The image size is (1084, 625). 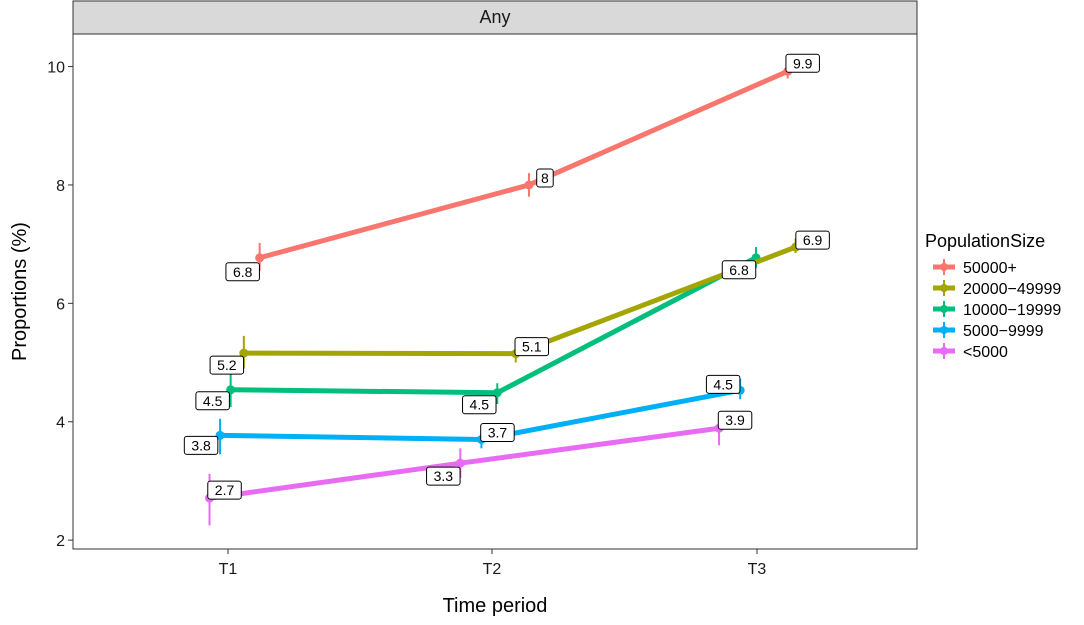 What do you see at coordinates (1012, 310) in the screenshot?
I see `legend-entry: 10000−19999` at bounding box center [1012, 310].